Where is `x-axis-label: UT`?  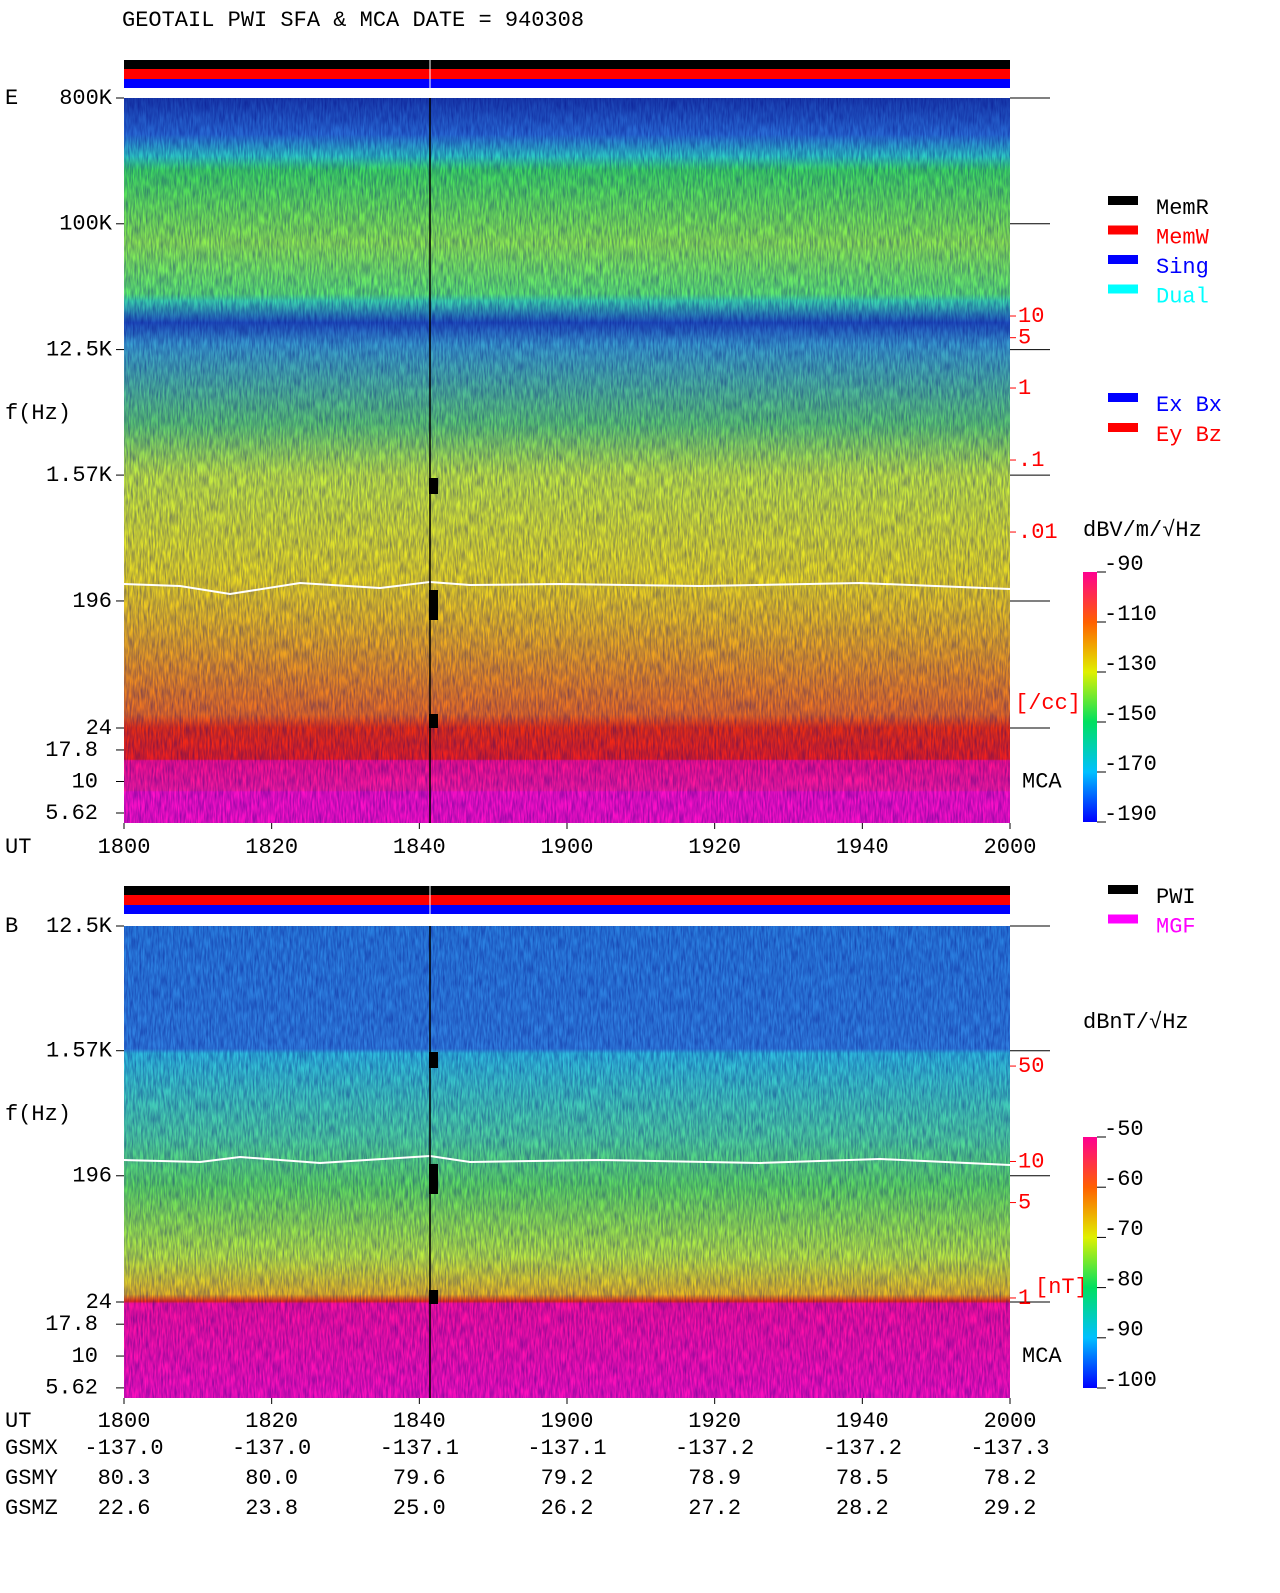
x-axis-label: UT is located at coordinates (18, 1421).